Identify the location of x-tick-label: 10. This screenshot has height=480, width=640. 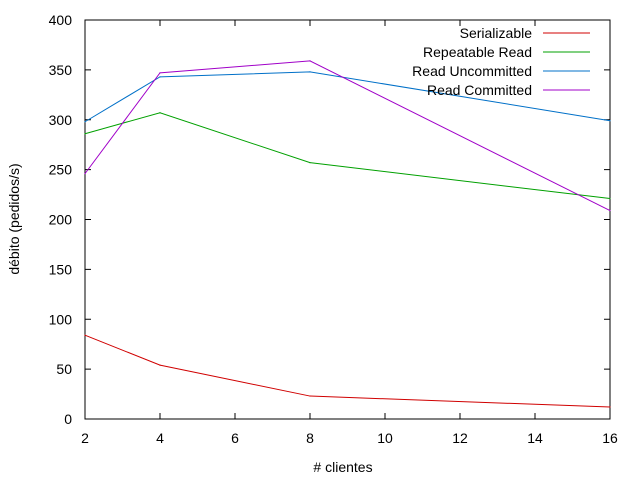
(385, 438).